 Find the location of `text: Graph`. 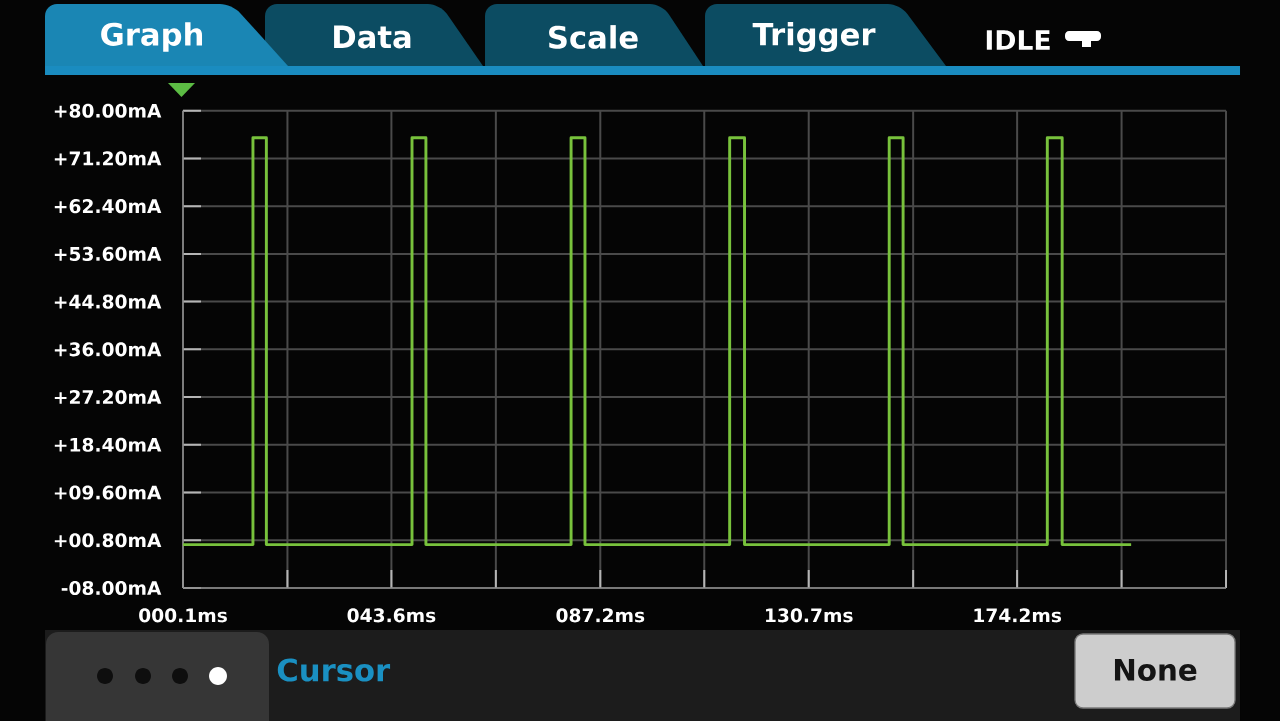

text: Graph is located at coordinates (152, 37).